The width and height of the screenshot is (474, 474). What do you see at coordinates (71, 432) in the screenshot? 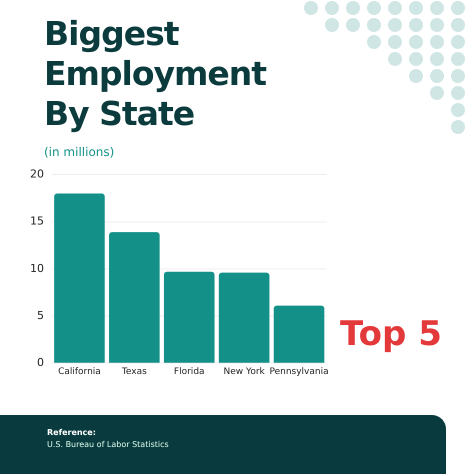
I see `text: Reference:` at bounding box center [71, 432].